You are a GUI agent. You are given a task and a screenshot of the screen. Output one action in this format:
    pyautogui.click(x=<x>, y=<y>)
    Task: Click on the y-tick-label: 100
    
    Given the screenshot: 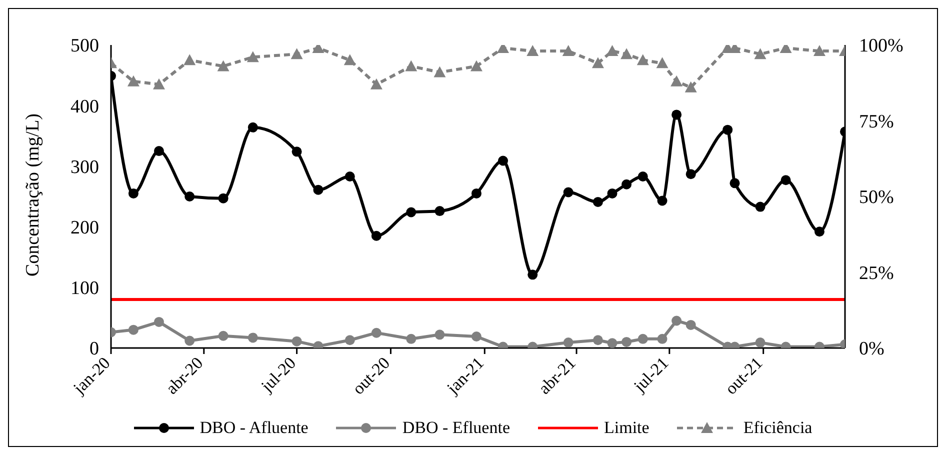 What is the action you would take?
    pyautogui.click(x=84, y=289)
    